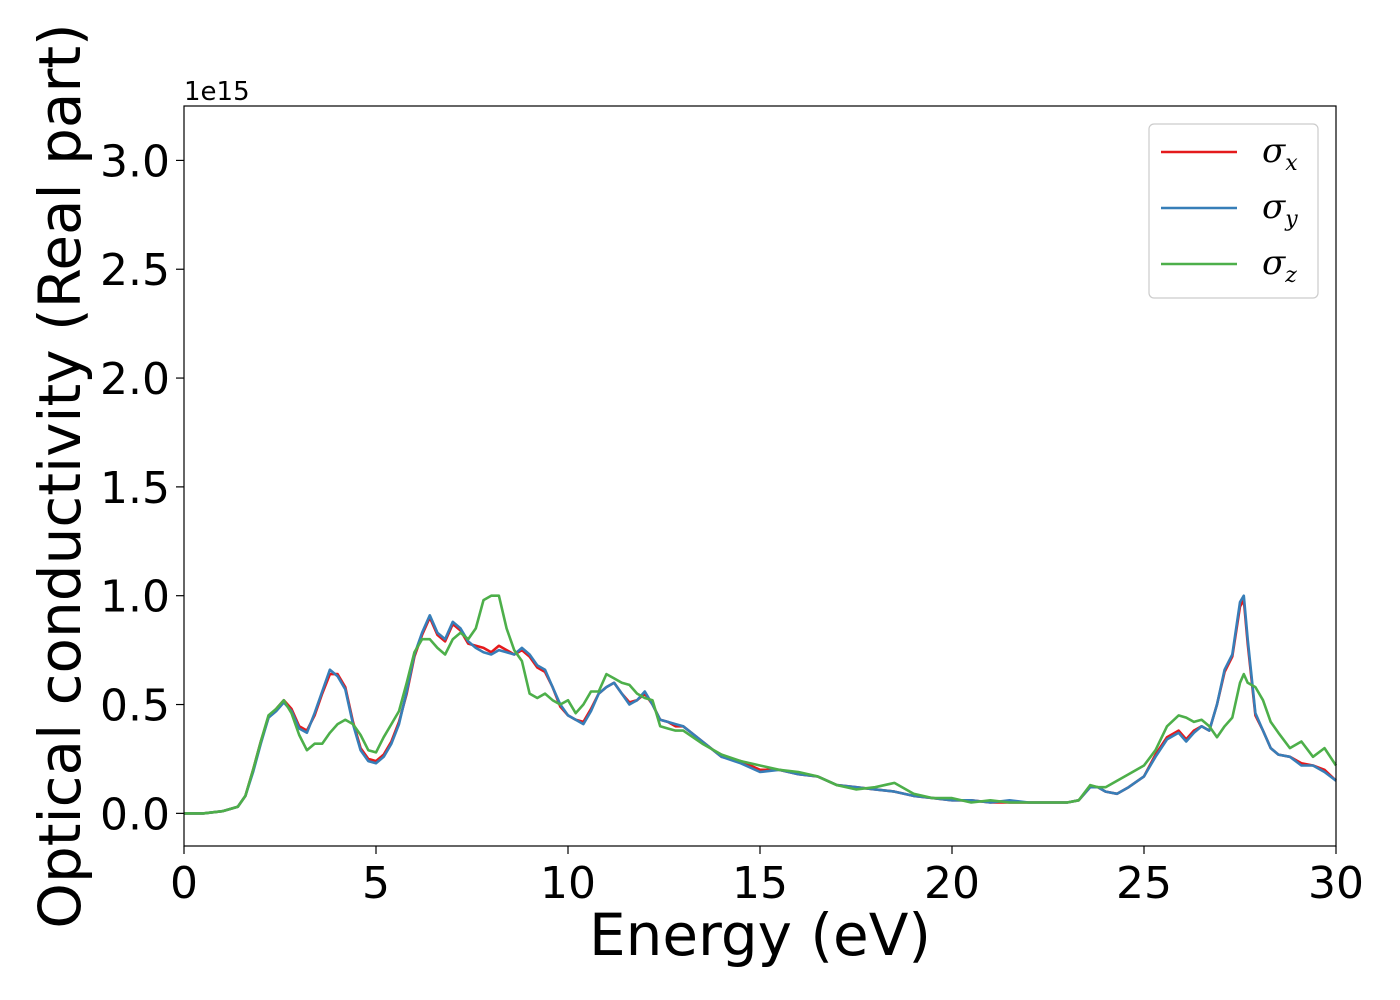 This screenshot has width=1400, height=1000. I want to click on legend: σx σy σz, so click(1233, 211).